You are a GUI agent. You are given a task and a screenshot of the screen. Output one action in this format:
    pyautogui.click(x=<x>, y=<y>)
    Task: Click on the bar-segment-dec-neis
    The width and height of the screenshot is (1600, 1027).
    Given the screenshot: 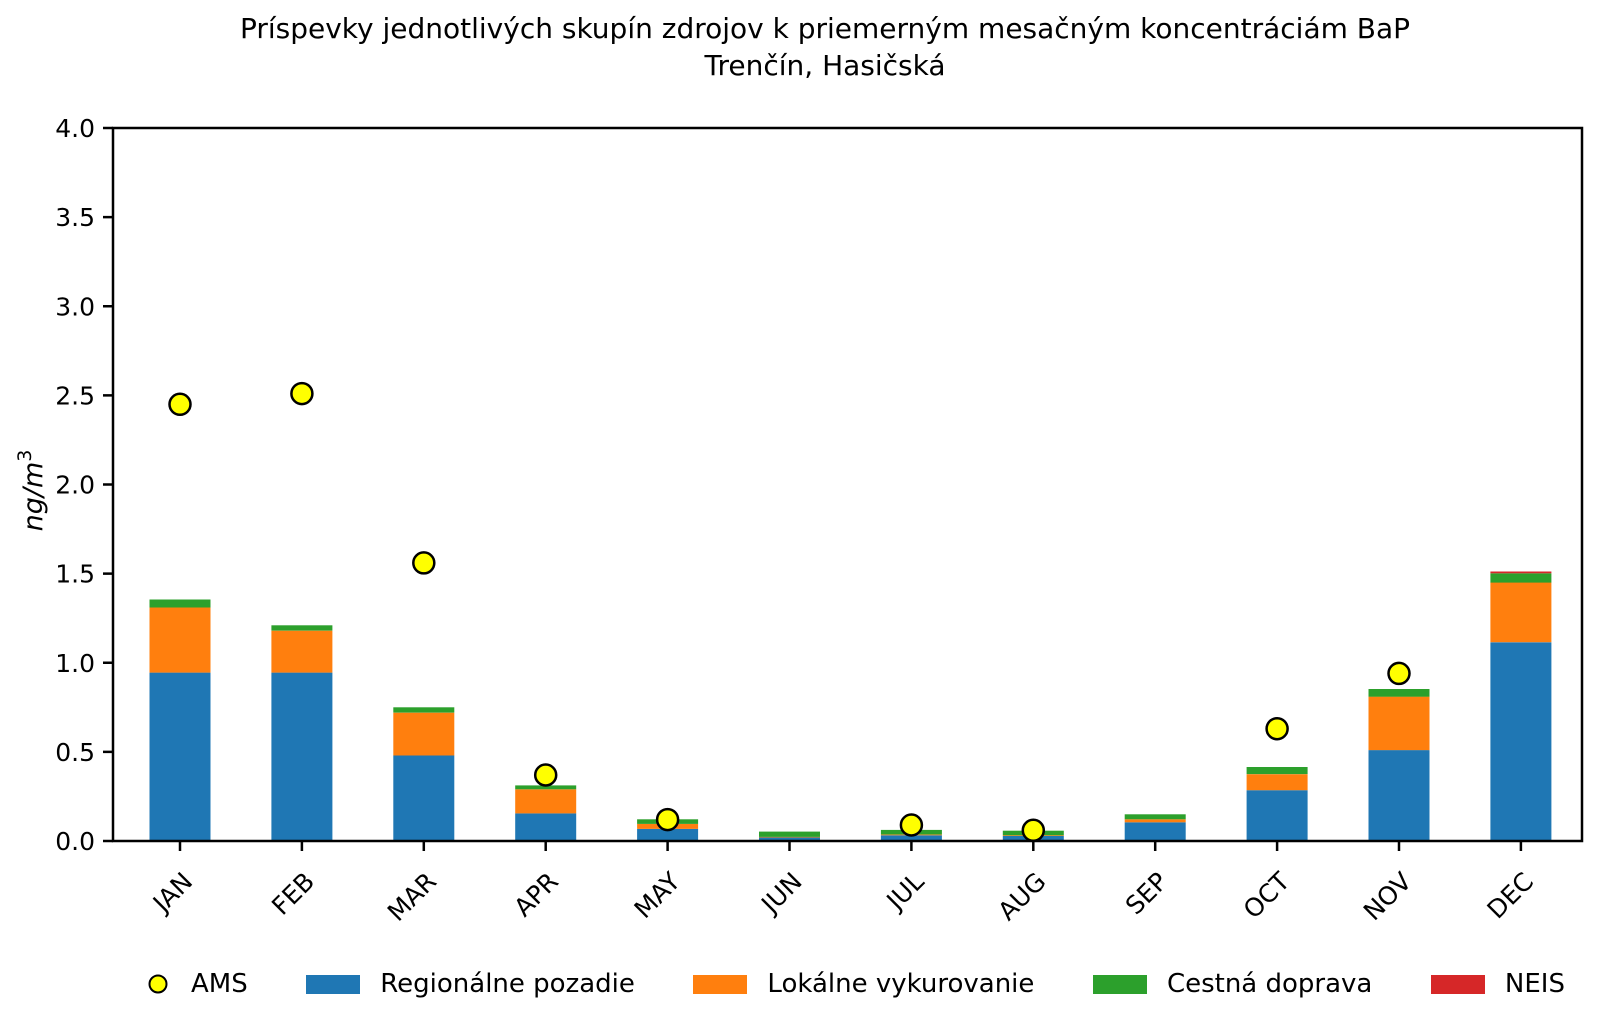 What is the action you would take?
    pyautogui.click(x=1521, y=572)
    